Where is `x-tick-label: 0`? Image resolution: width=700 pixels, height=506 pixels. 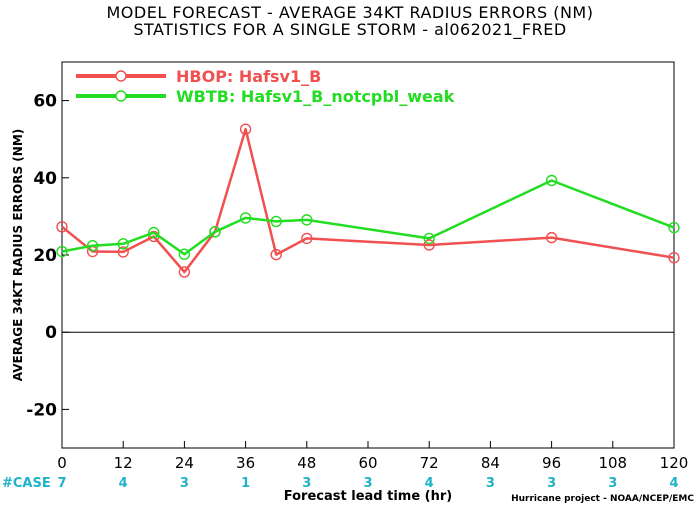
x-tick-label: 0 is located at coordinates (62, 463).